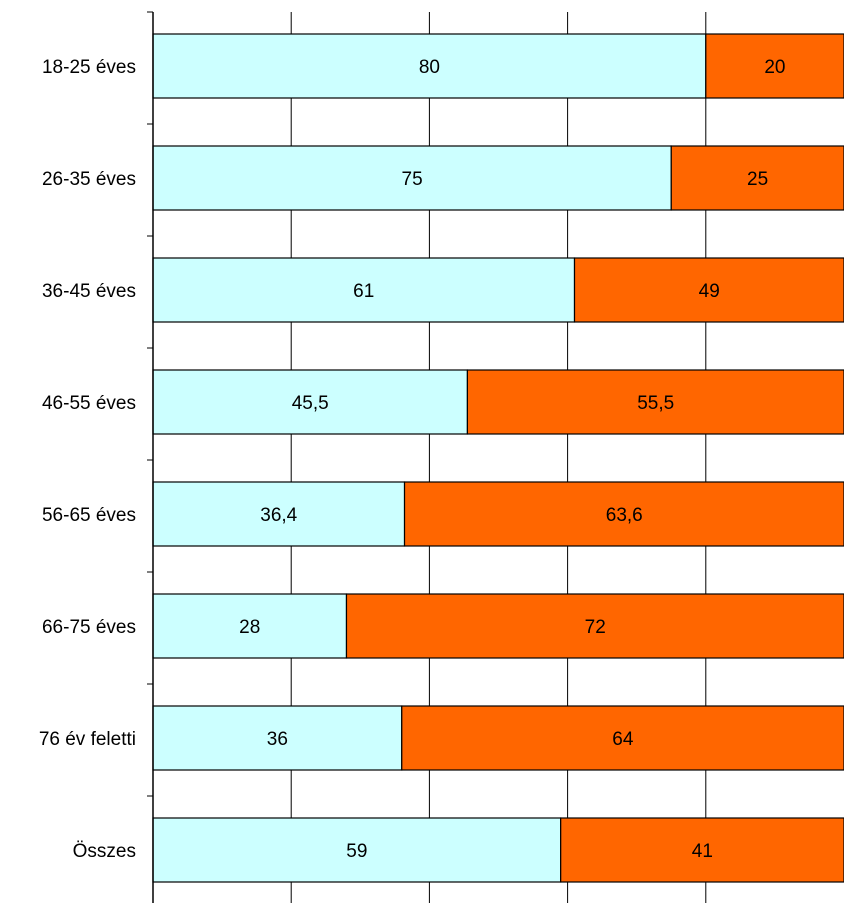 This screenshot has height=903, width=844. I want to click on data-label: 25, so click(757, 179).